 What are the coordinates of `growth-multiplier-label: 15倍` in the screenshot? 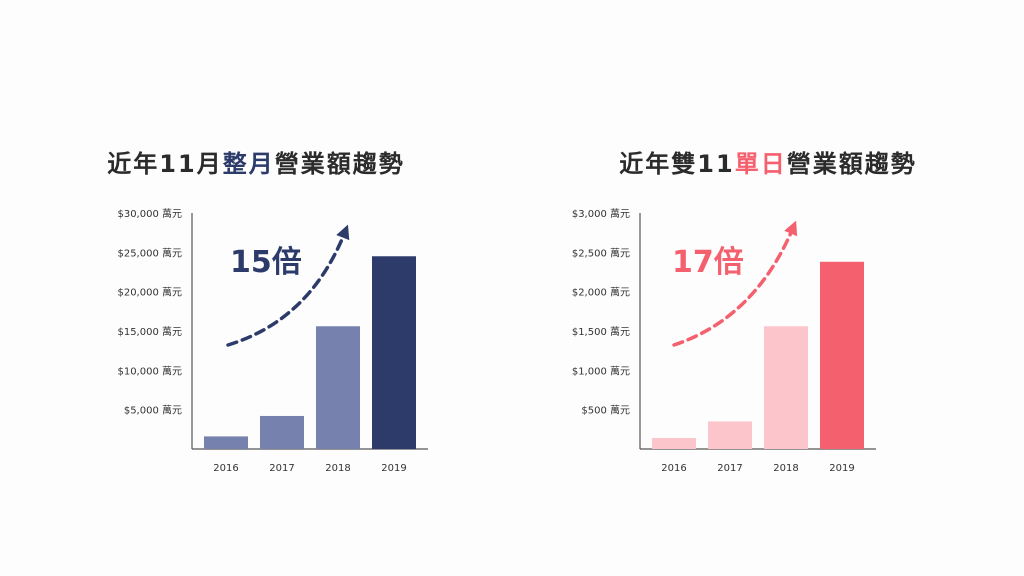 It's located at (266, 262).